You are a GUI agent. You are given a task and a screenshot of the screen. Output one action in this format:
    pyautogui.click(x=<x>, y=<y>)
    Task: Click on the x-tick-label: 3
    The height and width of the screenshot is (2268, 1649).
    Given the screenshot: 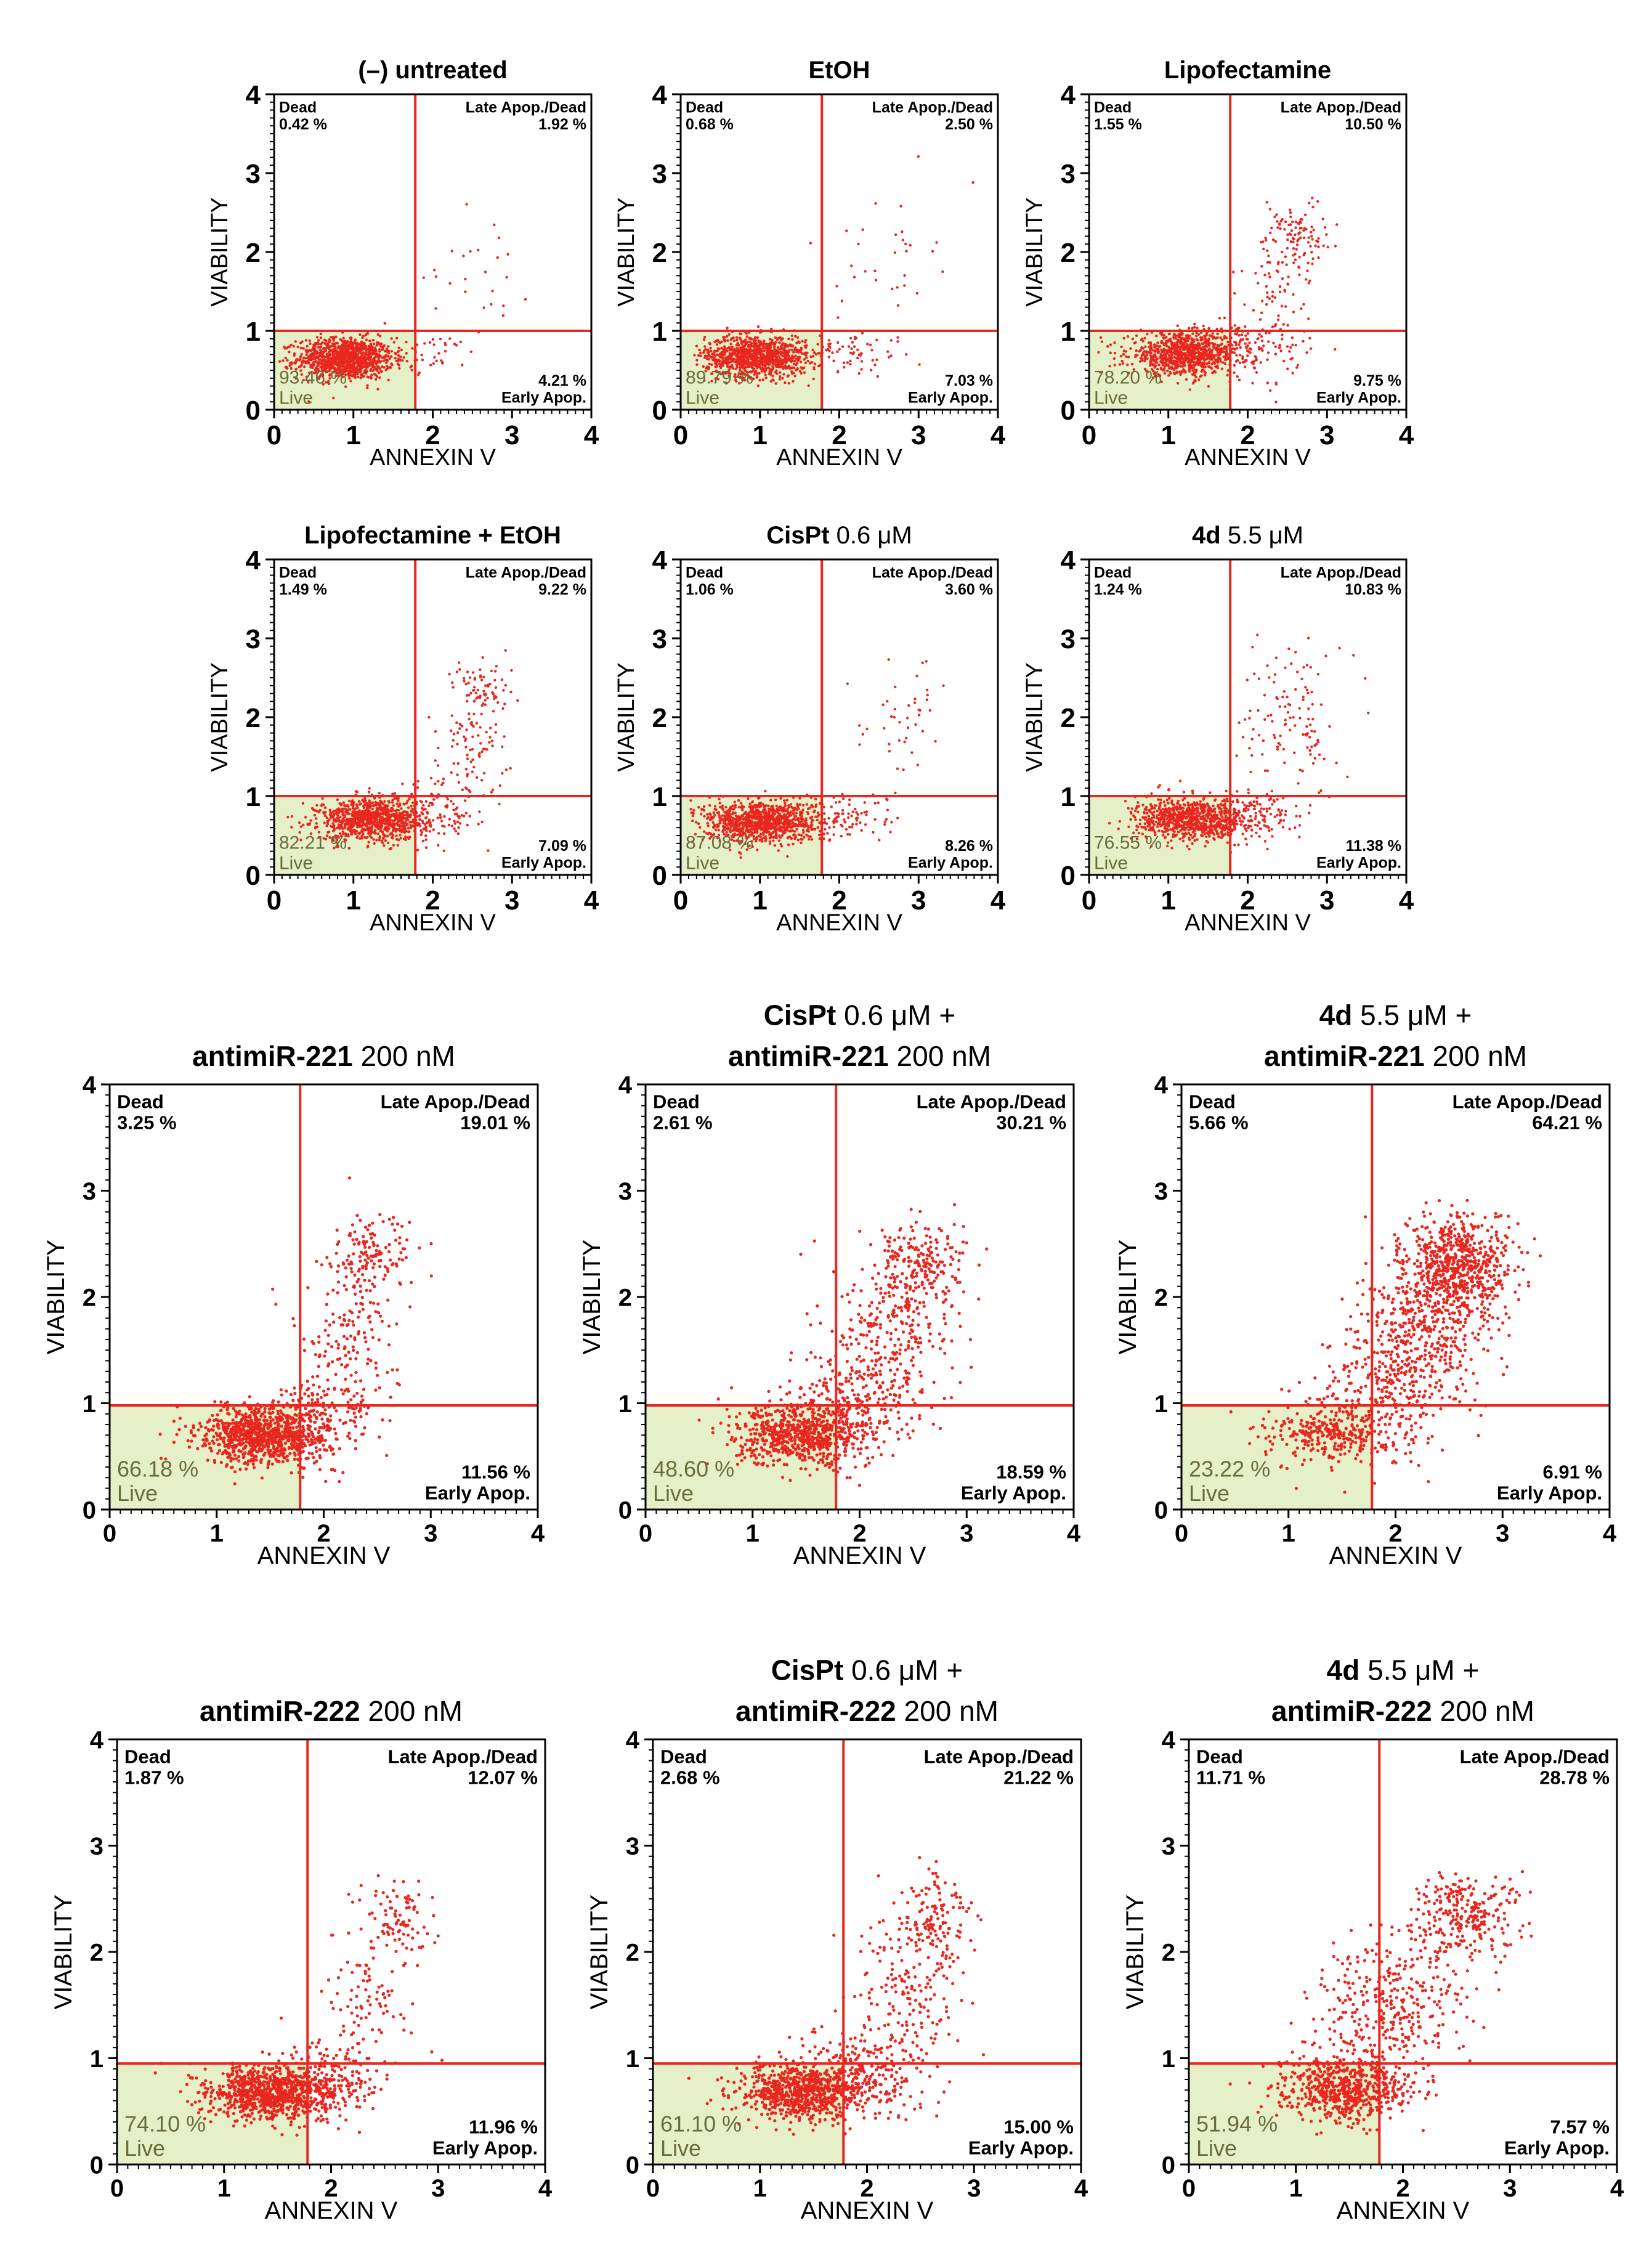 What is the action you would take?
    pyautogui.click(x=919, y=435)
    